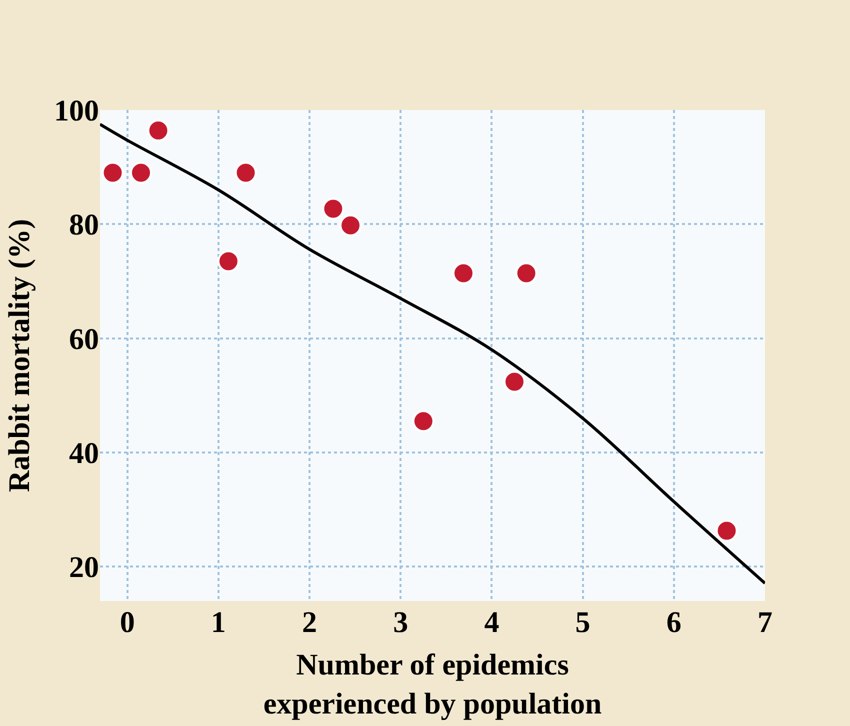 The width and height of the screenshot is (850, 726). Describe the element at coordinates (674, 622) in the screenshot. I see `x-tick-label: 6` at that location.